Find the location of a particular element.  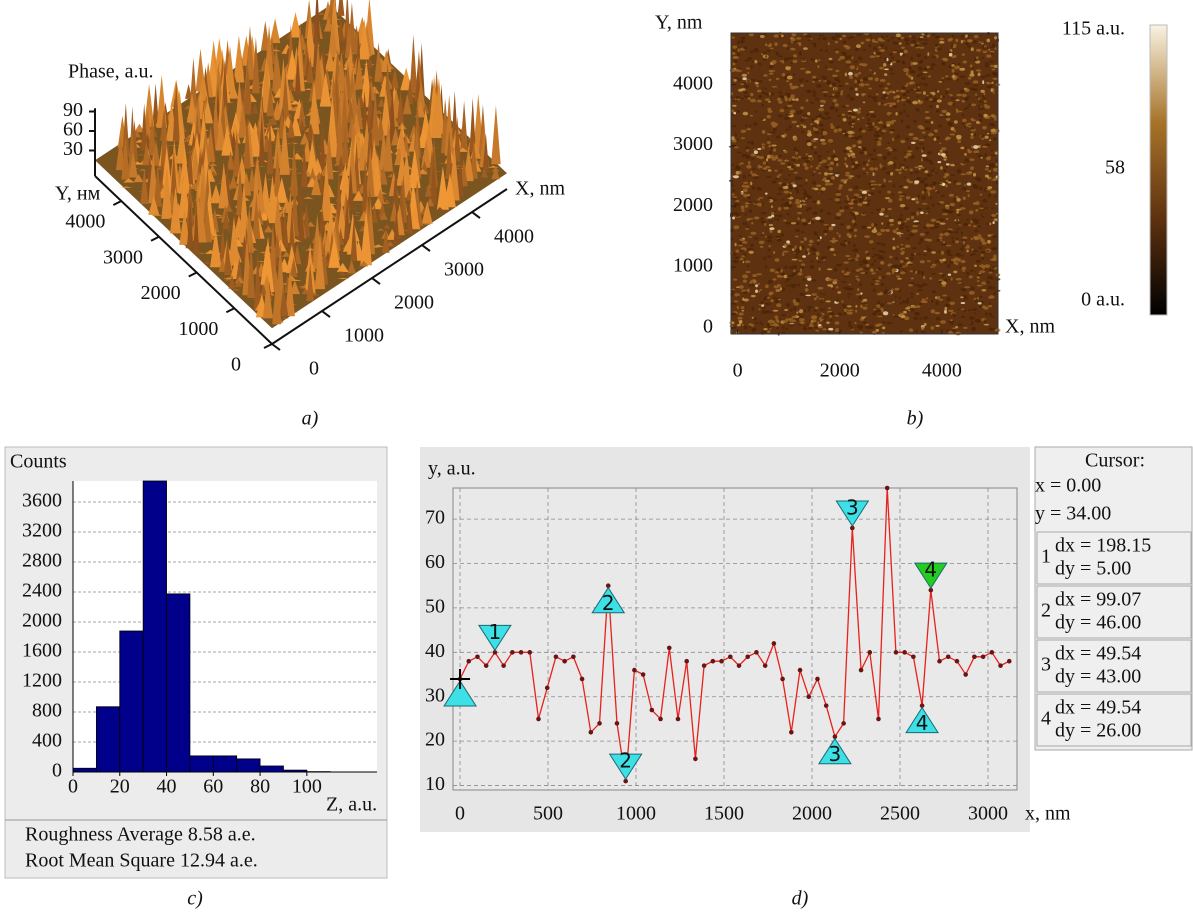

y-tick is located at coordinates (230, 310).